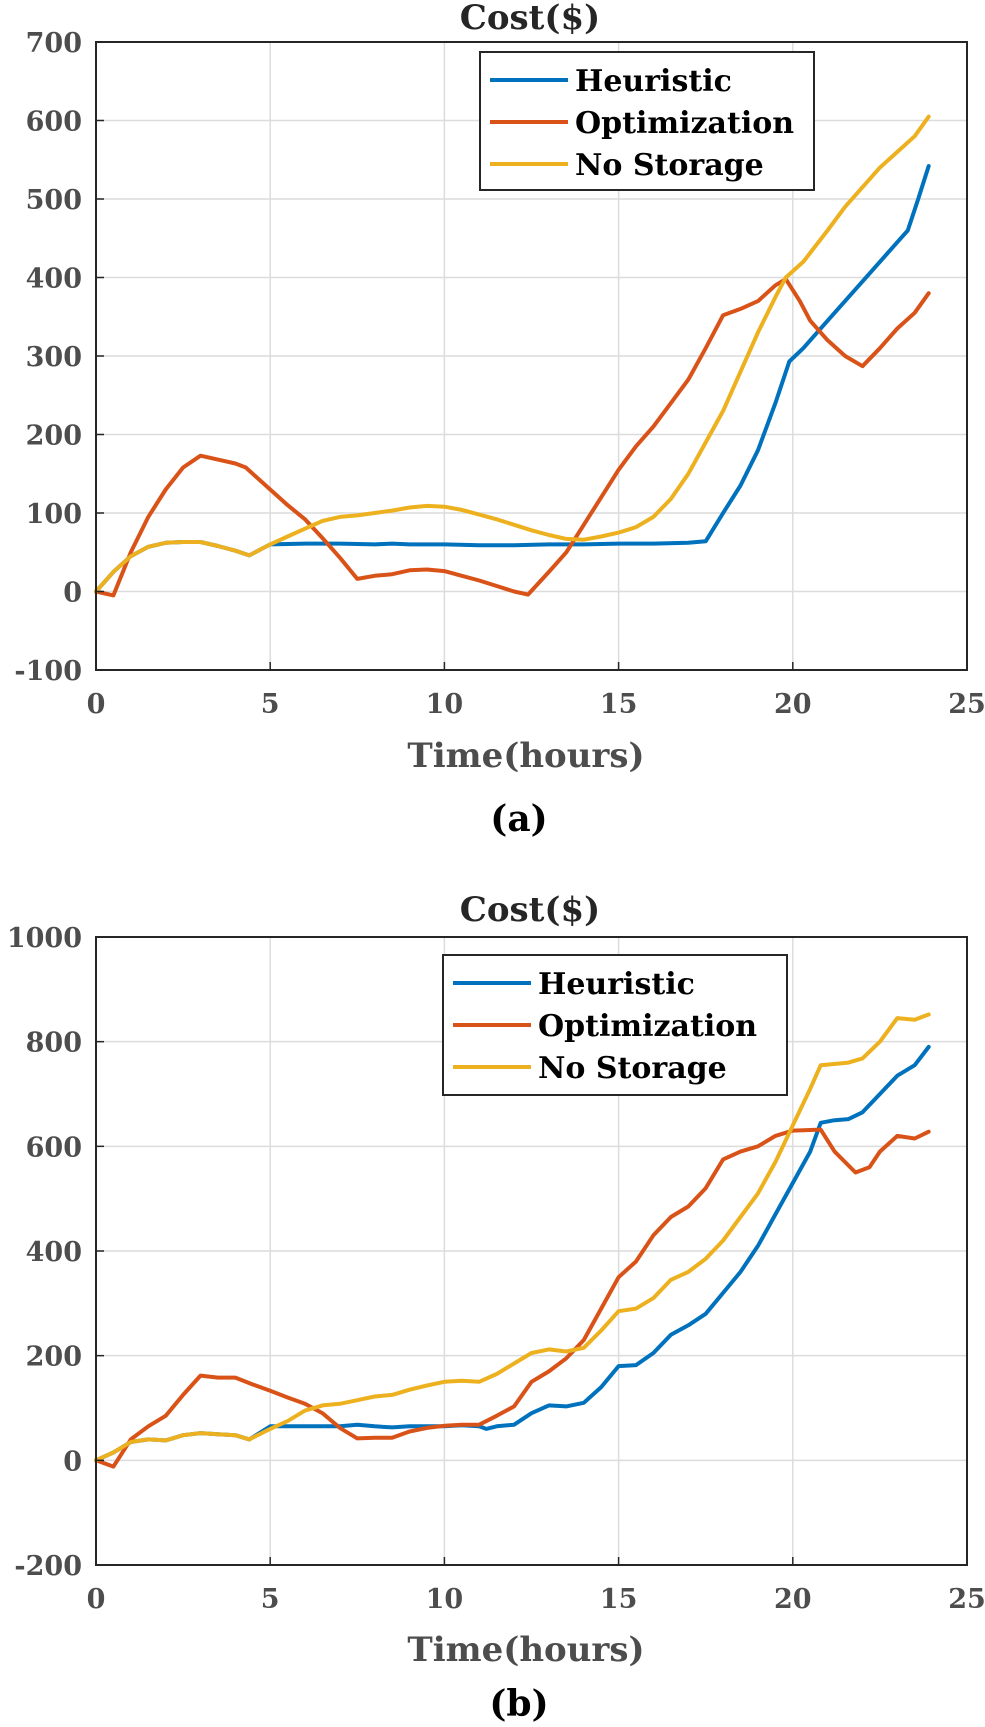  What do you see at coordinates (54, 357) in the screenshot?
I see `chart-a-y-tick-label: 300` at bounding box center [54, 357].